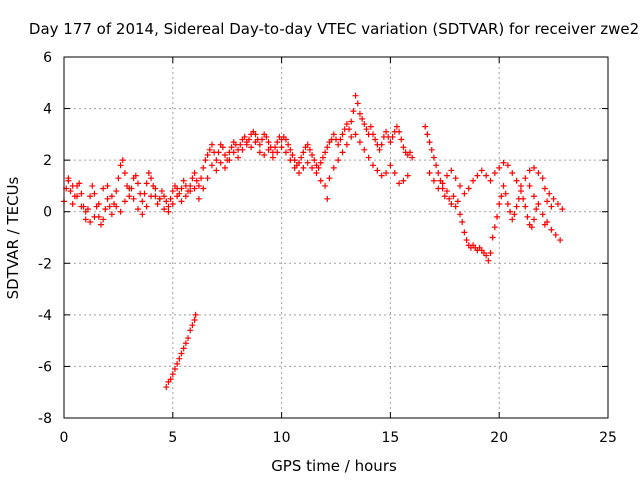 The width and height of the screenshot is (640, 480). What do you see at coordinates (546, 213) in the screenshot?
I see `series-far-right-trace` at bounding box center [546, 213].